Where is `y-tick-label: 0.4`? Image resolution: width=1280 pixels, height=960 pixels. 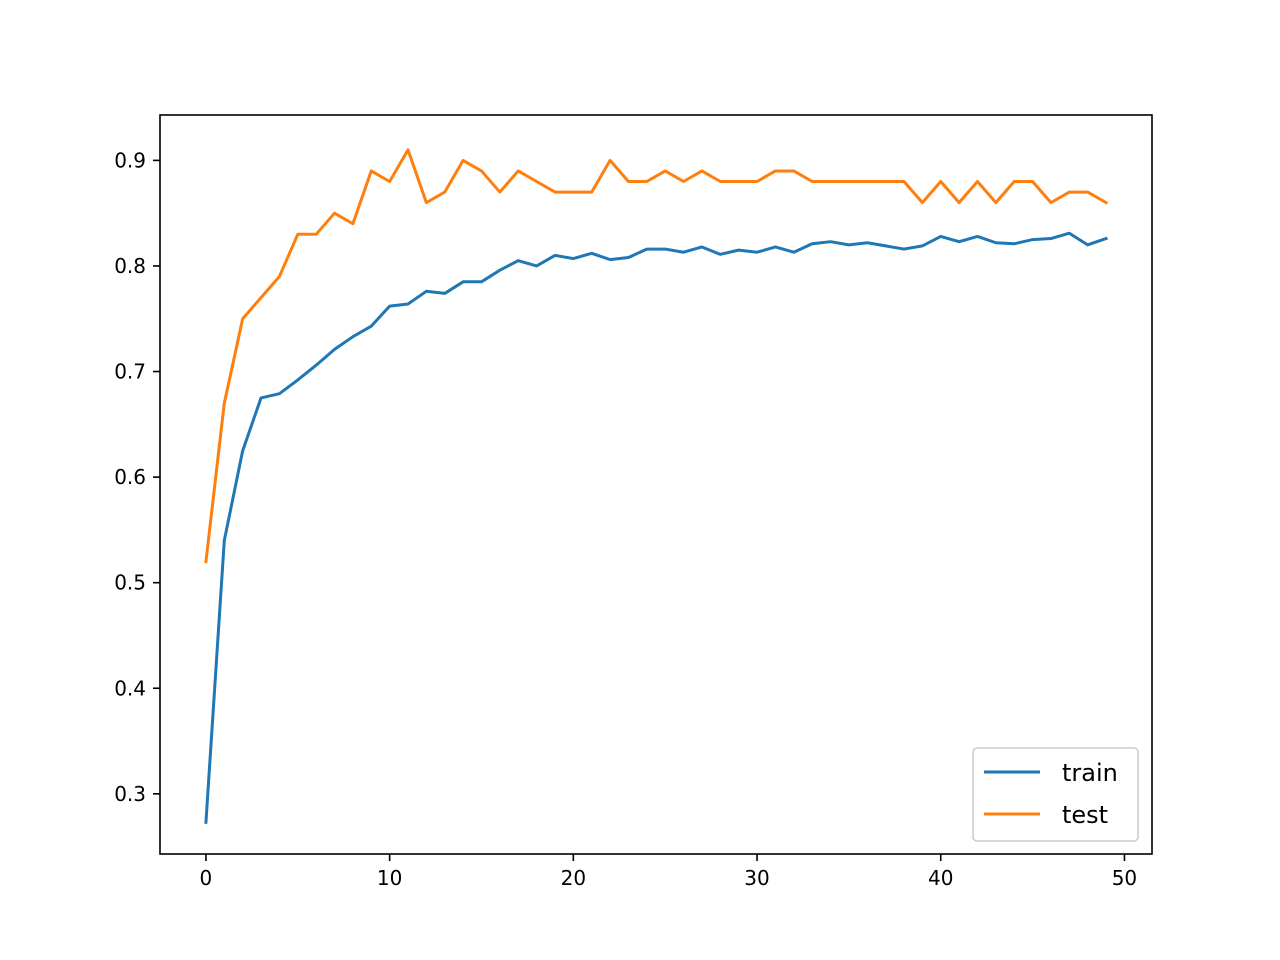 y-tick-label: 0.4 is located at coordinates (130, 688).